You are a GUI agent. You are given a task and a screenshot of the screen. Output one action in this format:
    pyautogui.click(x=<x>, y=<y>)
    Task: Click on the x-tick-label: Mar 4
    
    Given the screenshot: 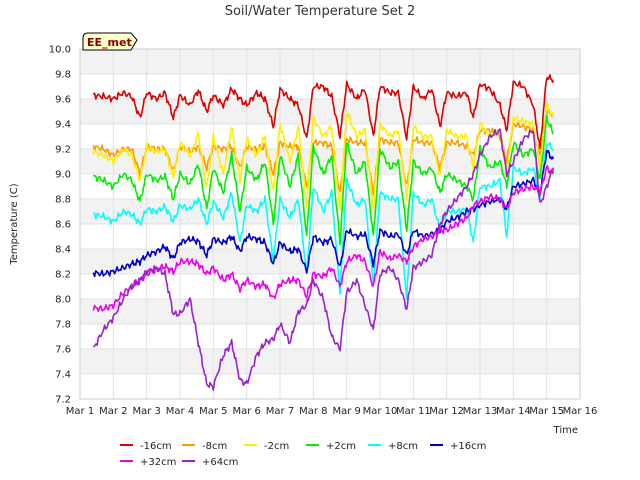 What is the action you would take?
    pyautogui.click(x=180, y=411)
    